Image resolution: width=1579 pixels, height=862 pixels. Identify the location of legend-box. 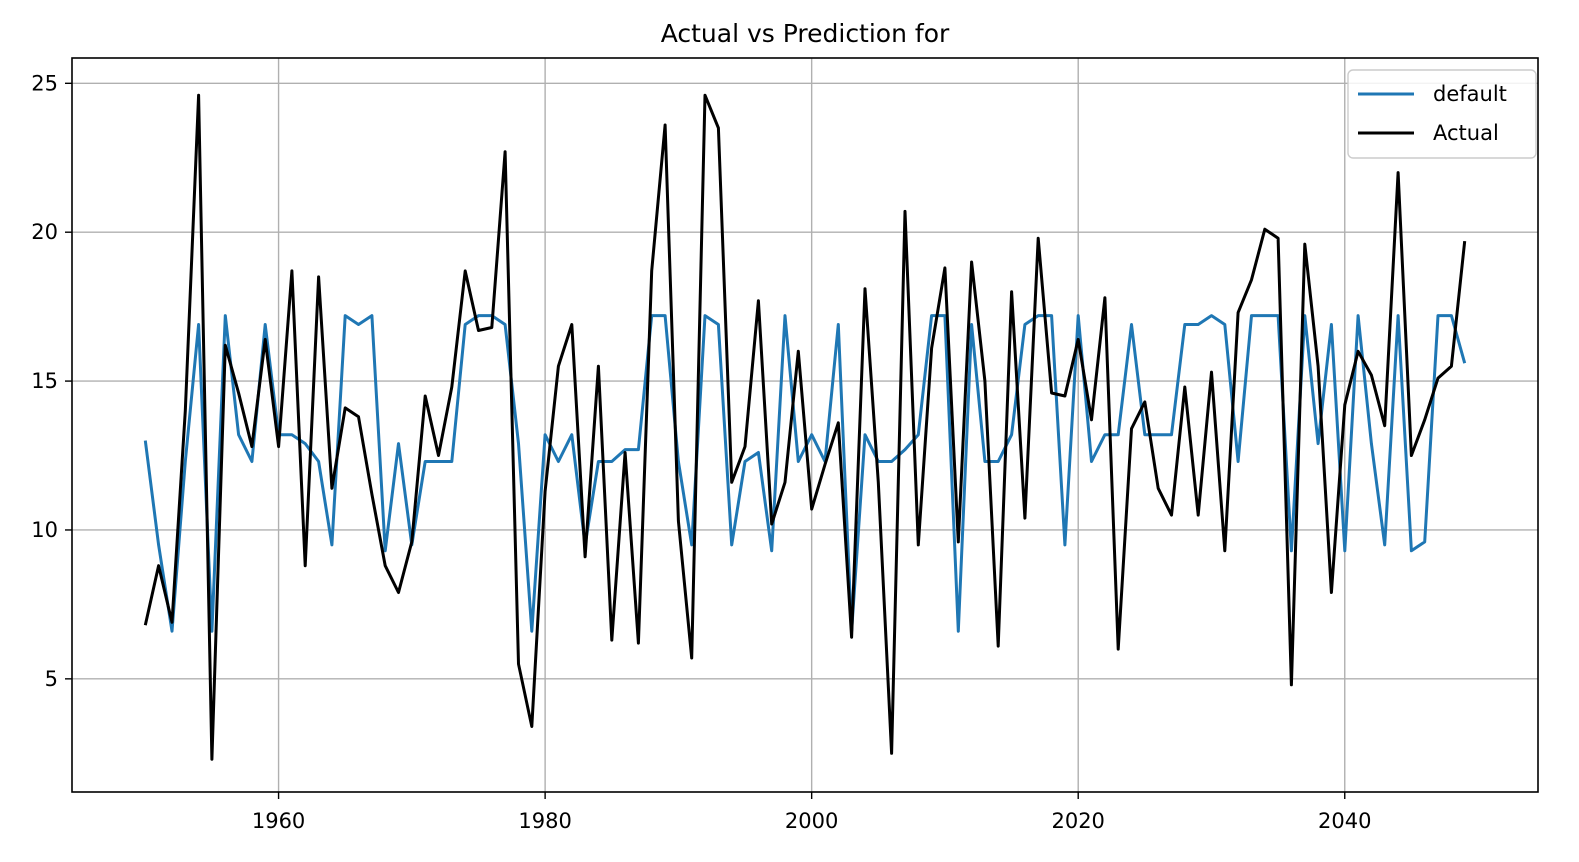
(1442, 114).